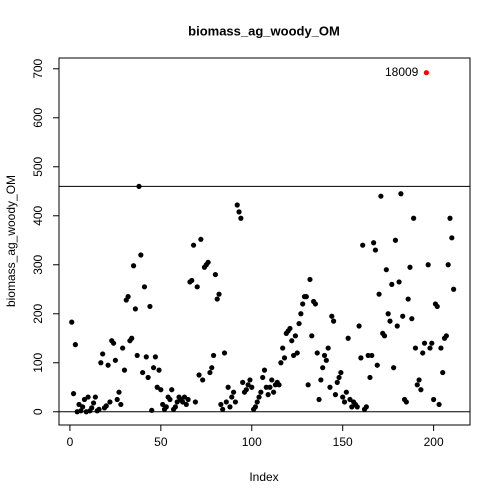  Describe the element at coordinates (38, 117) in the screenshot. I see `y-tick-label: 600` at that location.